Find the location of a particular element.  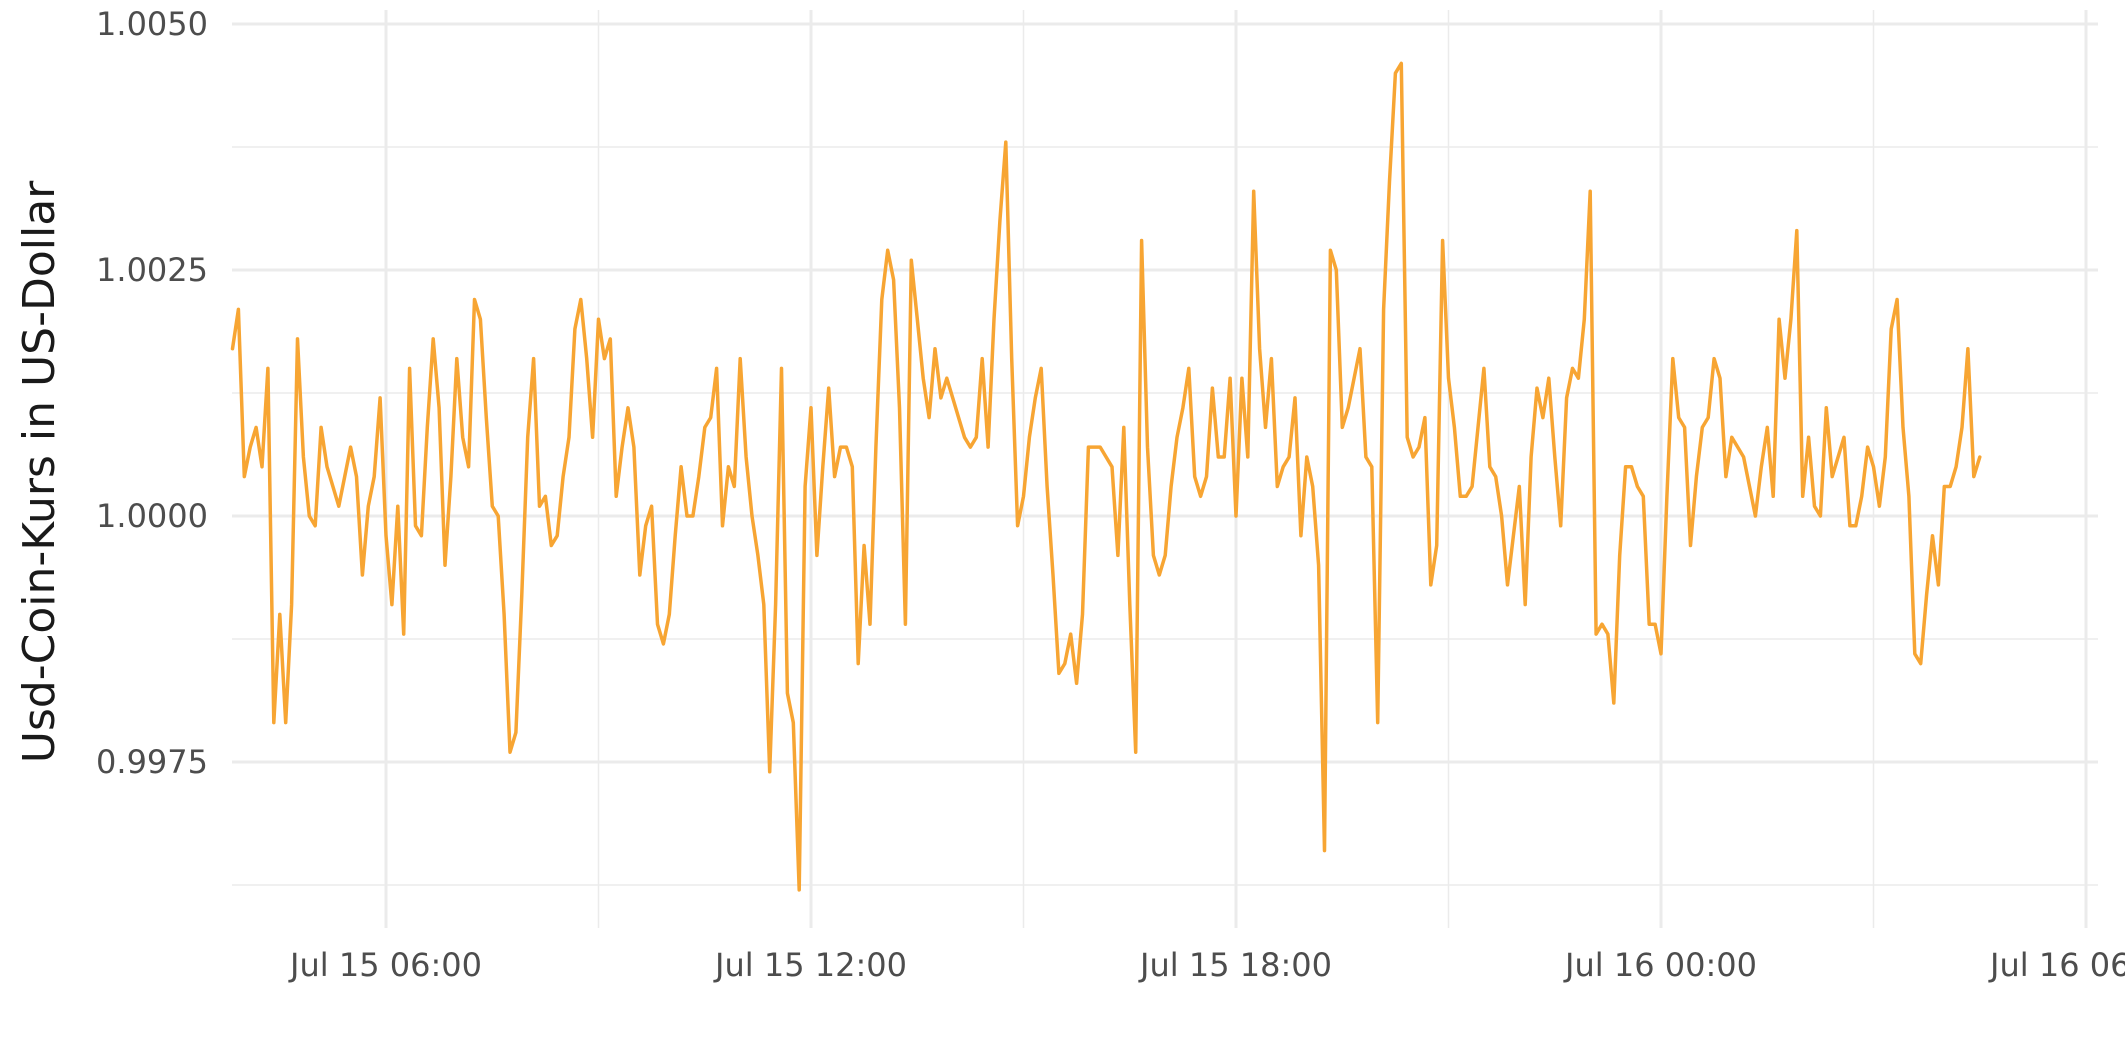

x-tick-label: Jul 15 06:00 is located at coordinates (385, 965).